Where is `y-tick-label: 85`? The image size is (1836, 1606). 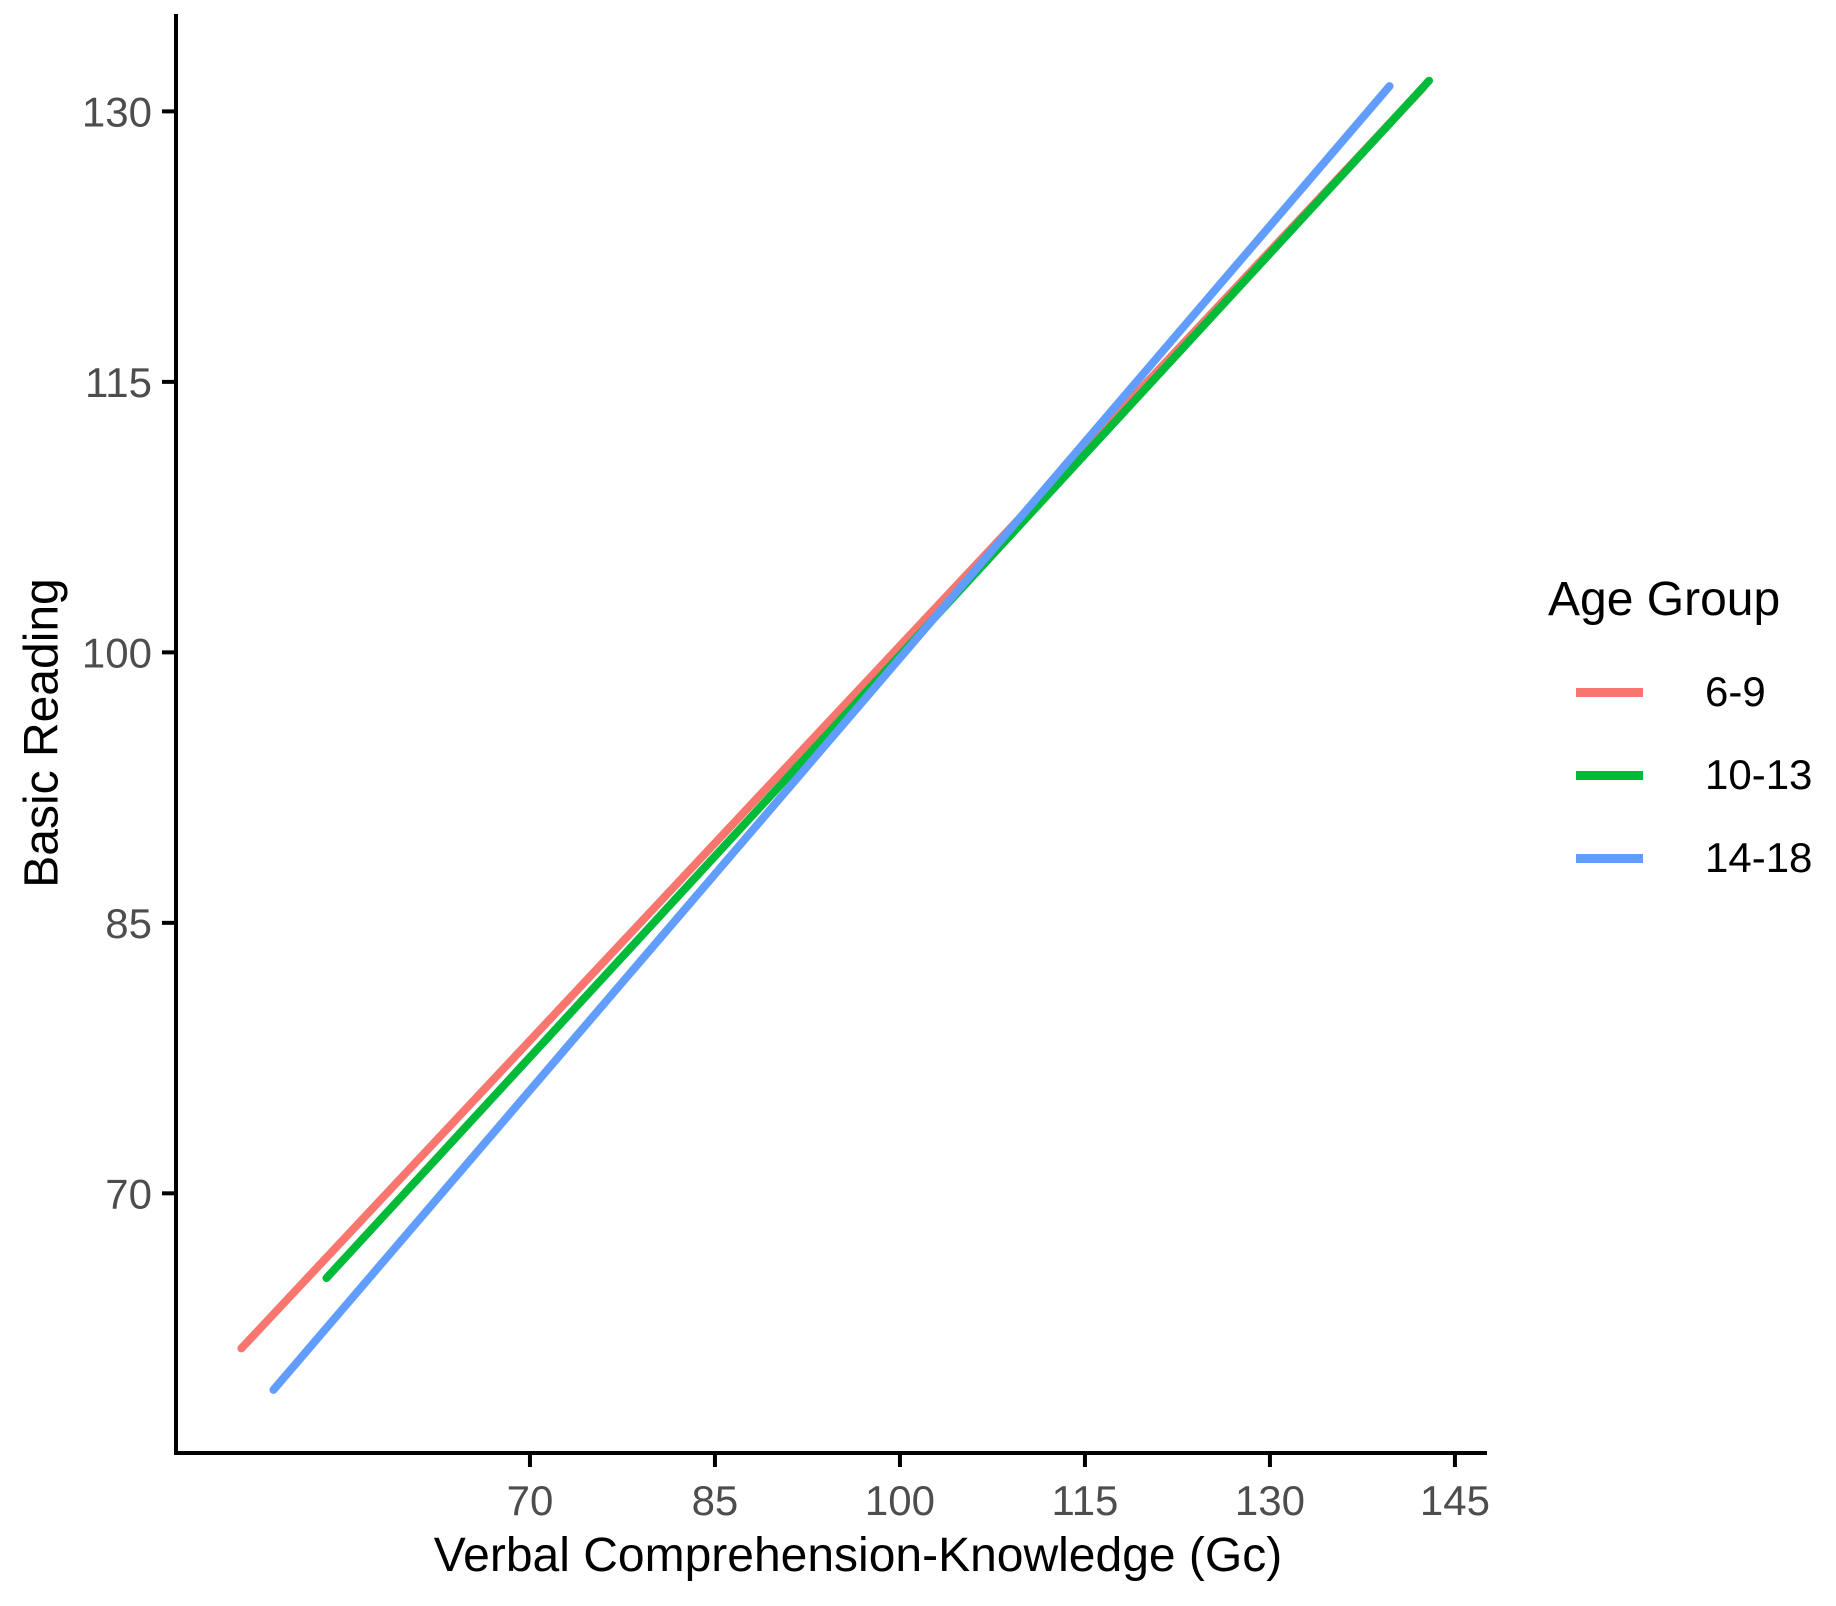 y-tick-label: 85 is located at coordinates (128, 923).